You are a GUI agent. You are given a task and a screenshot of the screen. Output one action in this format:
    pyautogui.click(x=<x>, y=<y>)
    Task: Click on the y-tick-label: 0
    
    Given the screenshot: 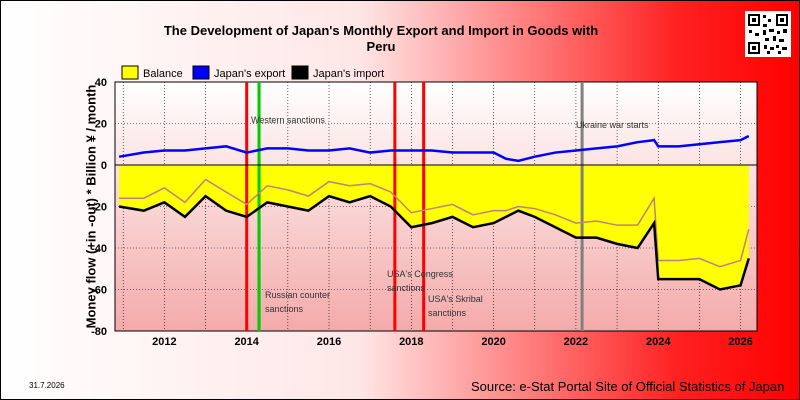 What is the action you would take?
    pyautogui.click(x=104, y=166)
    